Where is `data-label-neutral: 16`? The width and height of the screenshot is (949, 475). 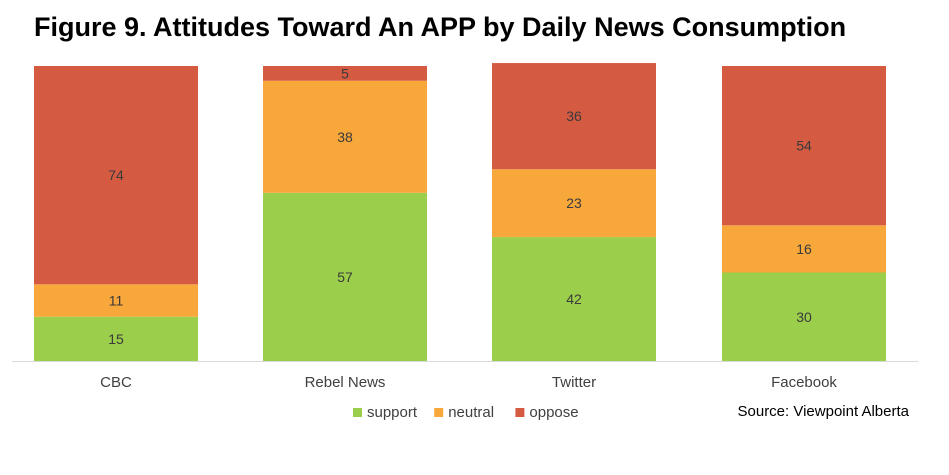 data-label-neutral: 16 is located at coordinates (804, 249).